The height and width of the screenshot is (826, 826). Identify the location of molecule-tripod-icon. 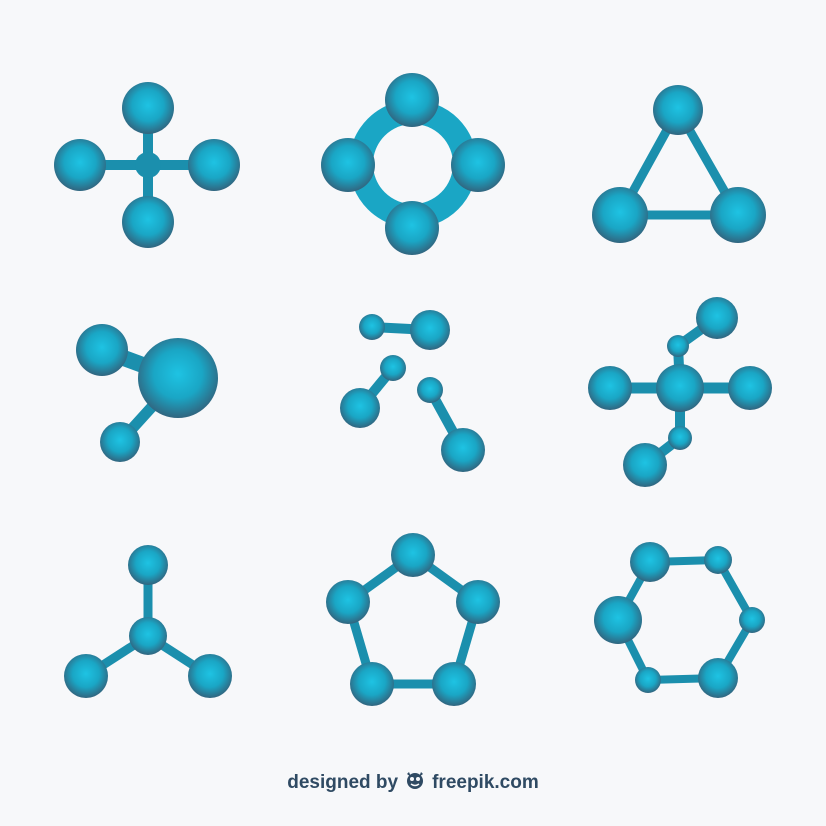
(148, 621).